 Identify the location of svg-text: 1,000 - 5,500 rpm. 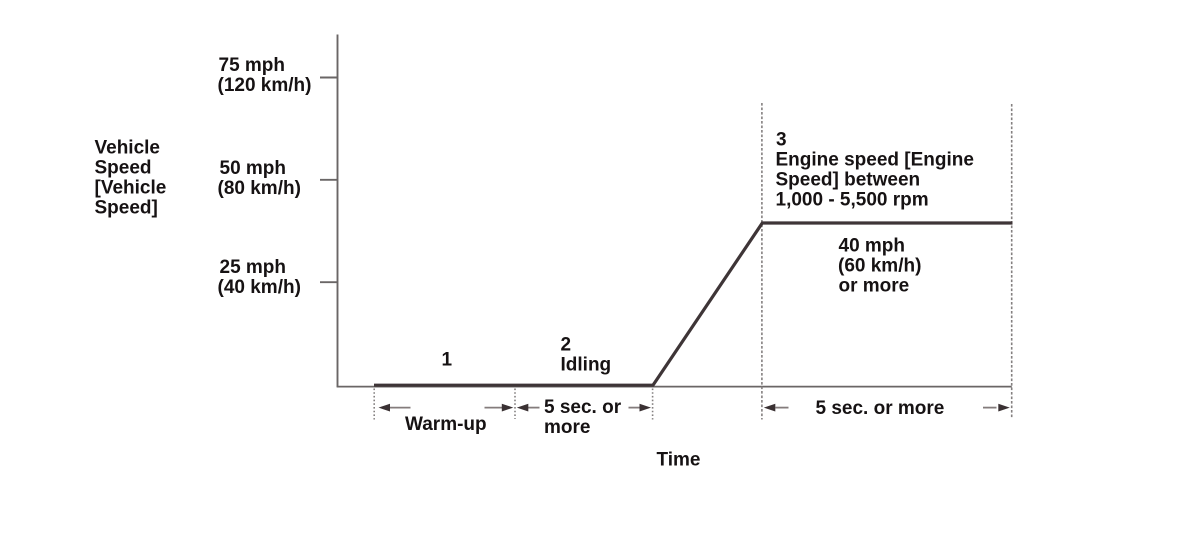
(852, 200).